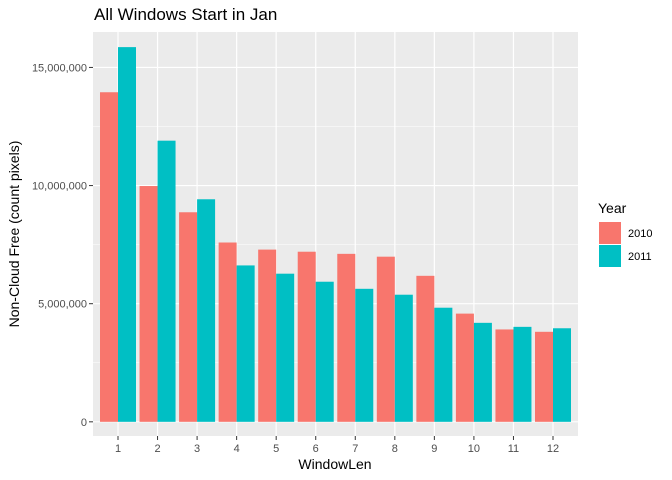  Describe the element at coordinates (625, 233) in the screenshot. I see `legend: Year 2010 2011` at that location.